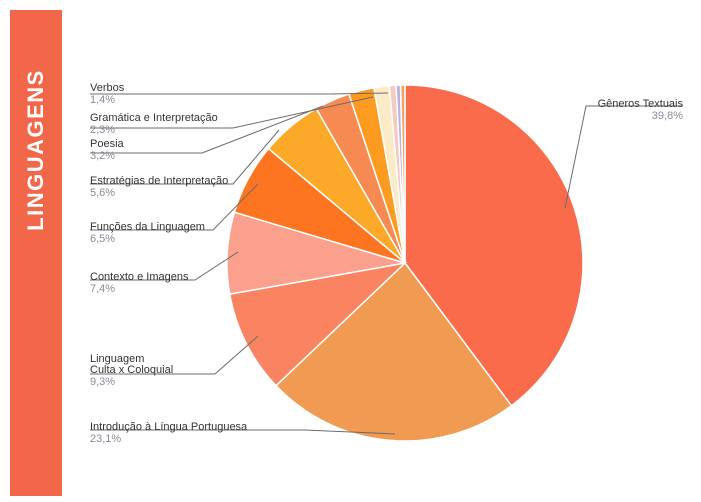  I want to click on label-estrategias-de-interpretacao: Estratégias de Interpretação, so click(159, 181).